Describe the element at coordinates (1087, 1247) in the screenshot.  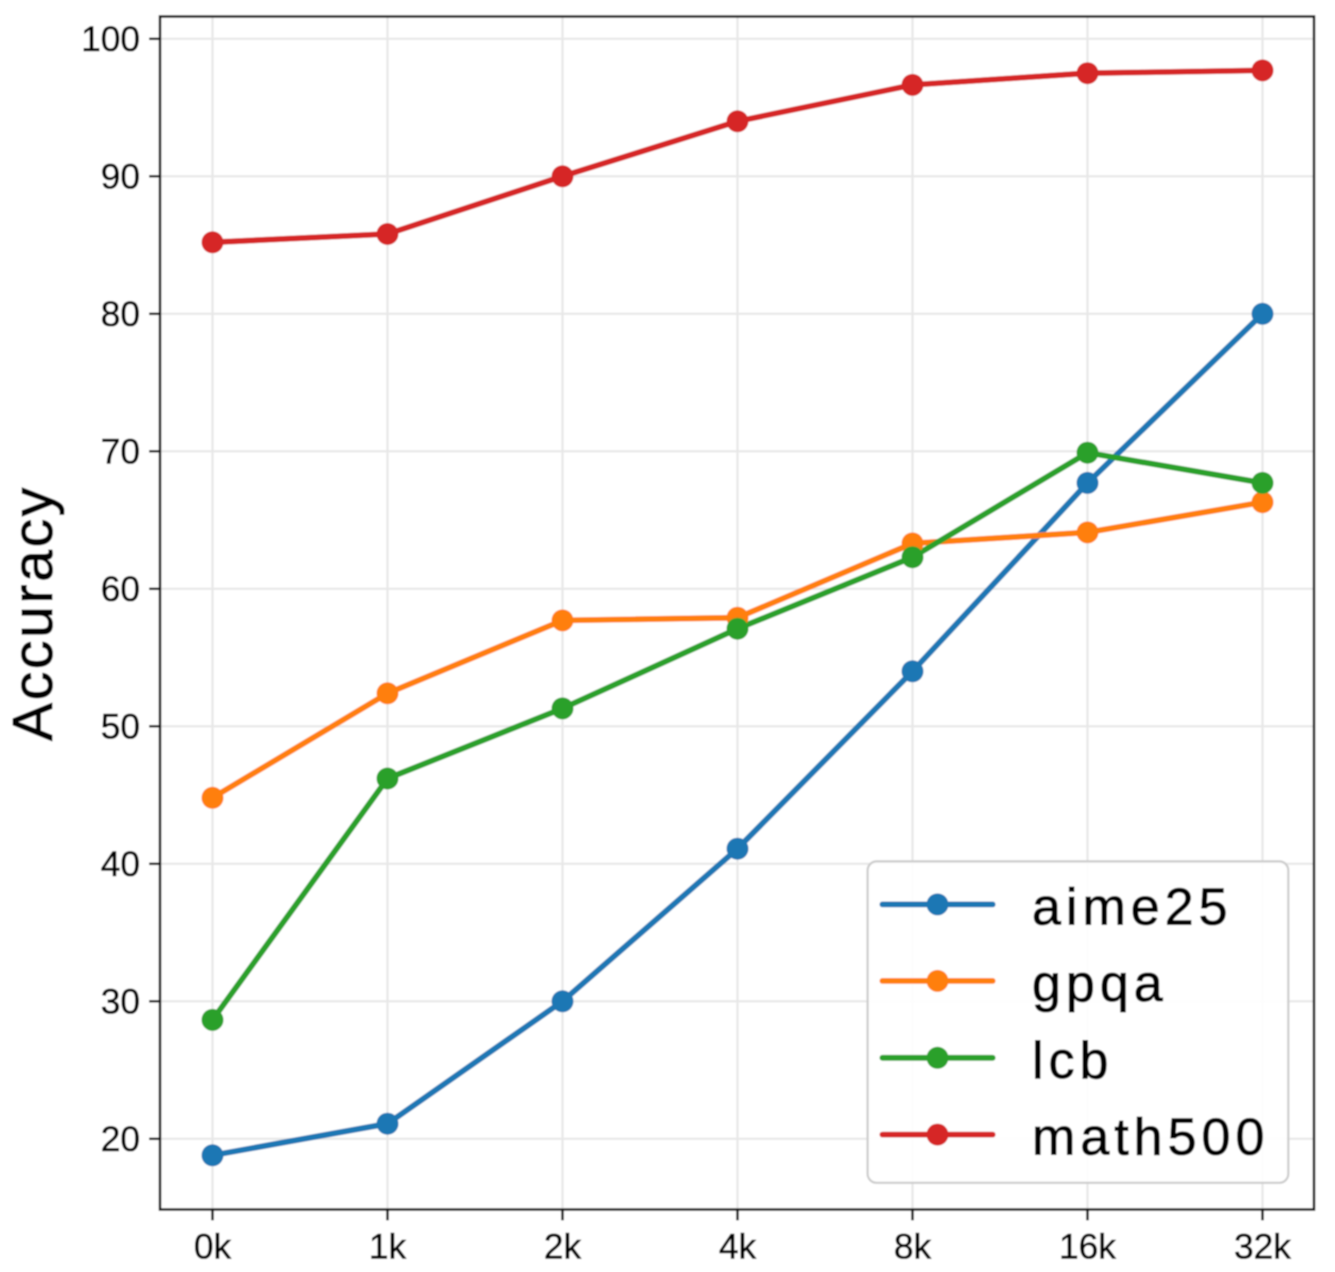
I see `svg-text: 16k` at that location.